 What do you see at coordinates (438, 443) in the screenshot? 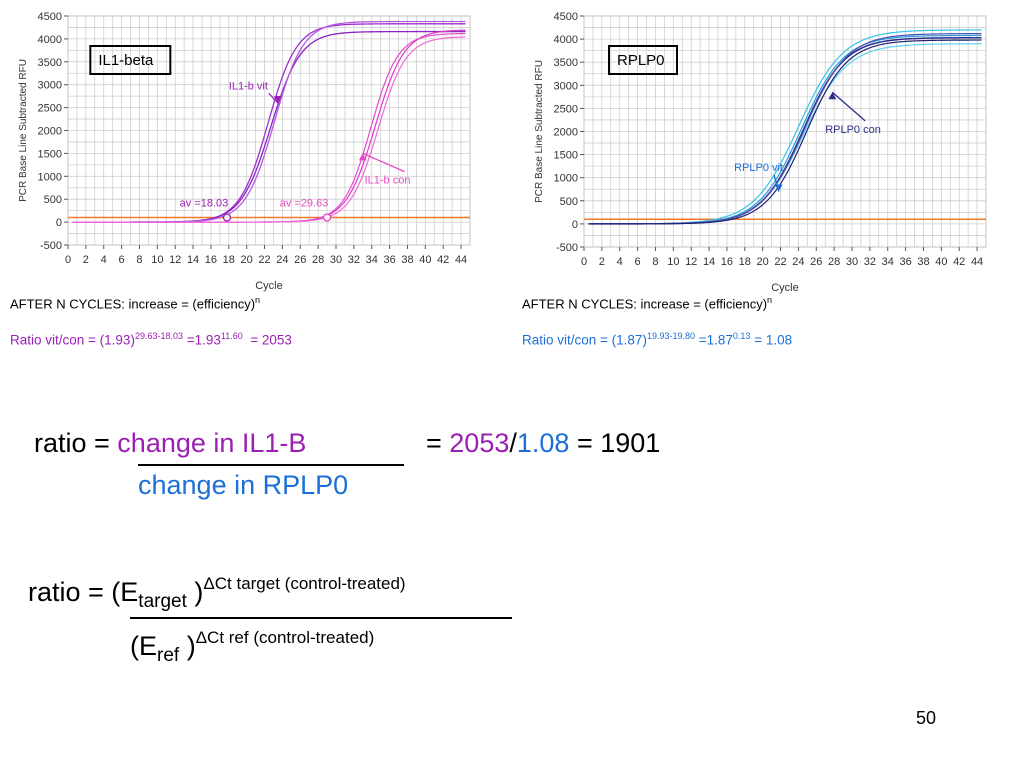
I see `equation-1-equals: =` at bounding box center [438, 443].